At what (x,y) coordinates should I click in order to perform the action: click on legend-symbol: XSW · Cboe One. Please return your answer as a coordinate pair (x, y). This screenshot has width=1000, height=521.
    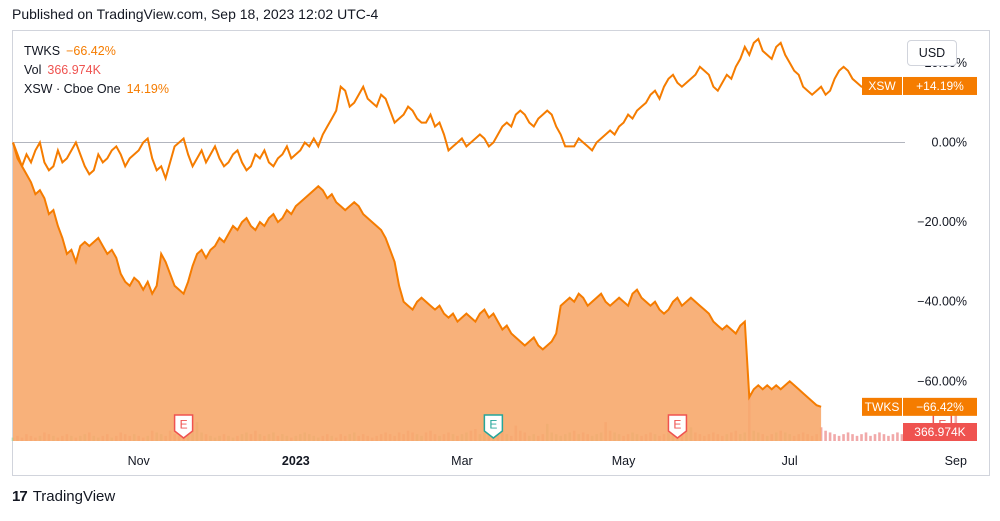
    Looking at the image, I should click on (72, 89).